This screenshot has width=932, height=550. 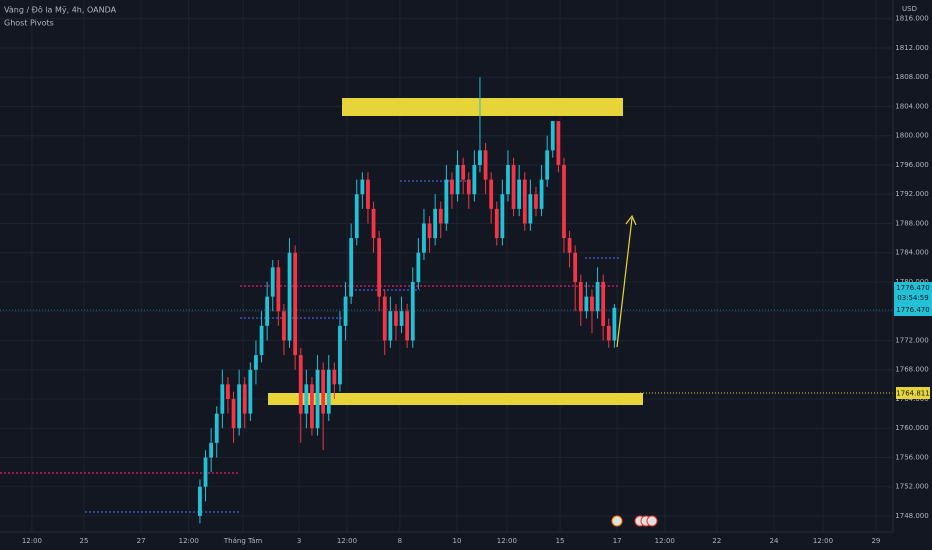 I want to click on y-tick-label: 1812.000, so click(x=911, y=48).